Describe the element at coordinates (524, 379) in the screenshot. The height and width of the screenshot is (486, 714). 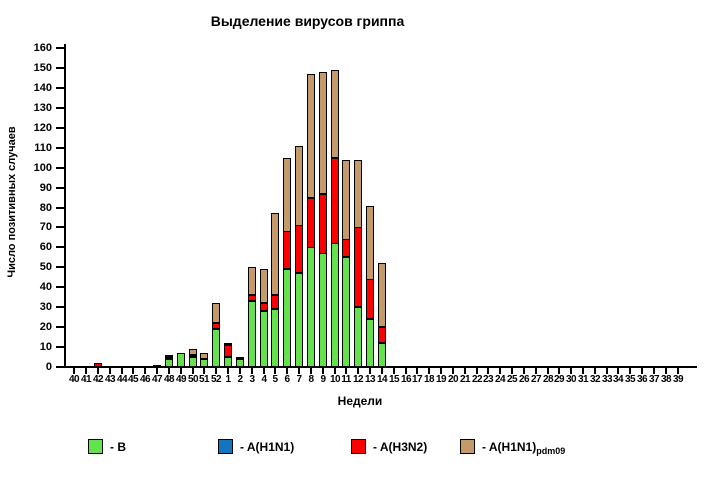
I see `x-tick-label: 26` at that location.